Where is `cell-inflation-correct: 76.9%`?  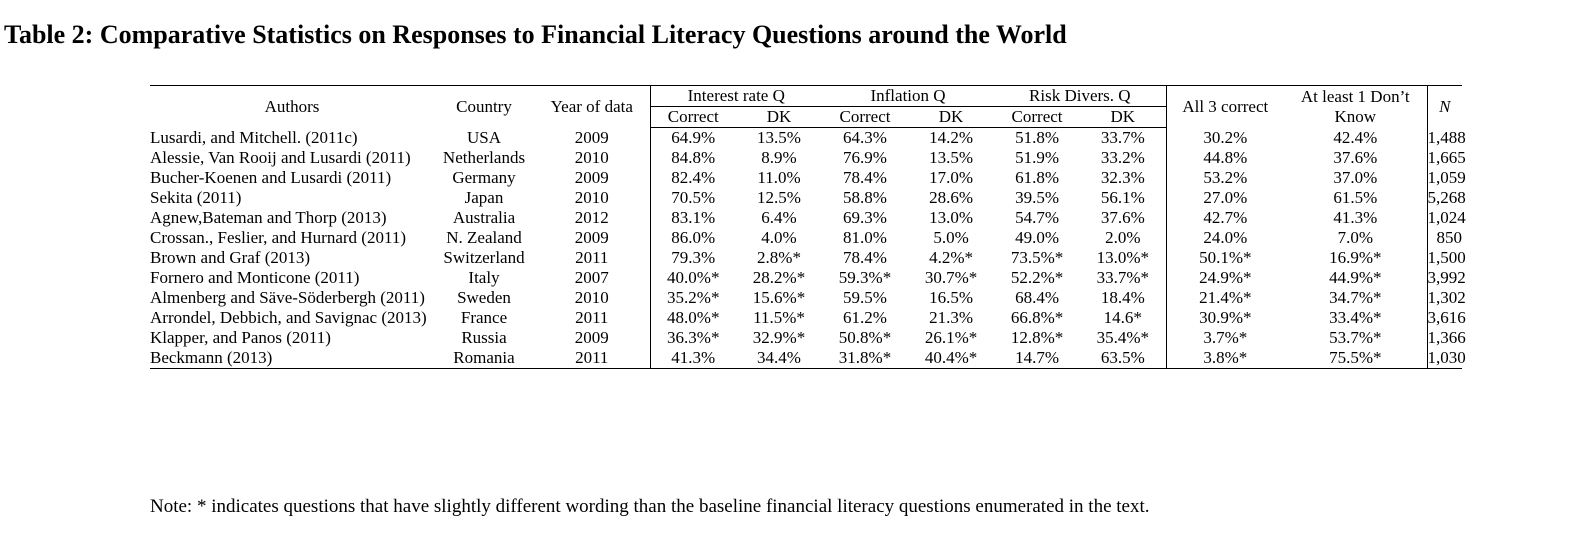
cell-inflation-correct: 76.9% is located at coordinates (865, 157).